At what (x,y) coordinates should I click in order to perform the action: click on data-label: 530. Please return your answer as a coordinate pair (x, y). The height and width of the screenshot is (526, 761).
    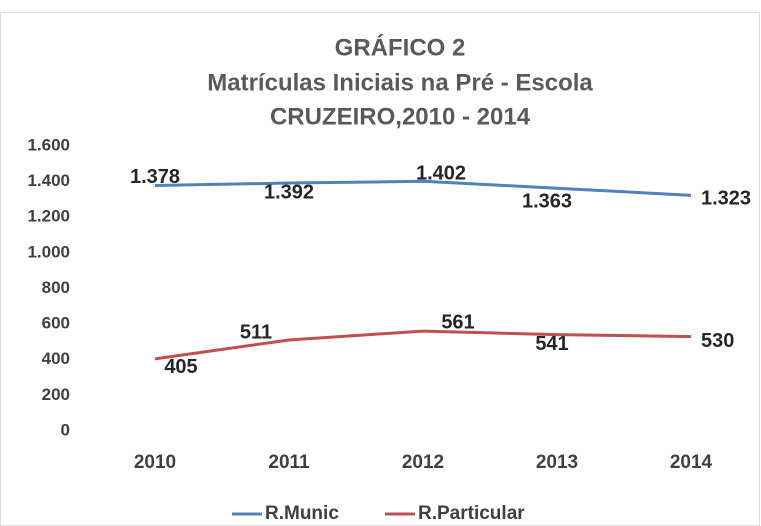
    Looking at the image, I should click on (717, 341).